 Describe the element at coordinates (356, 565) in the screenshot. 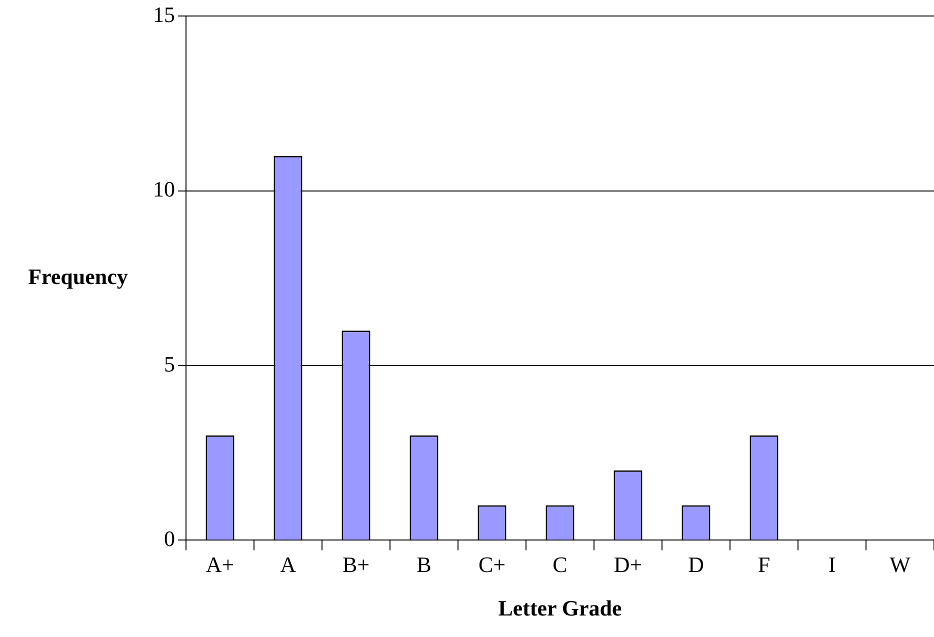

I see `x-tick-label: B+` at that location.